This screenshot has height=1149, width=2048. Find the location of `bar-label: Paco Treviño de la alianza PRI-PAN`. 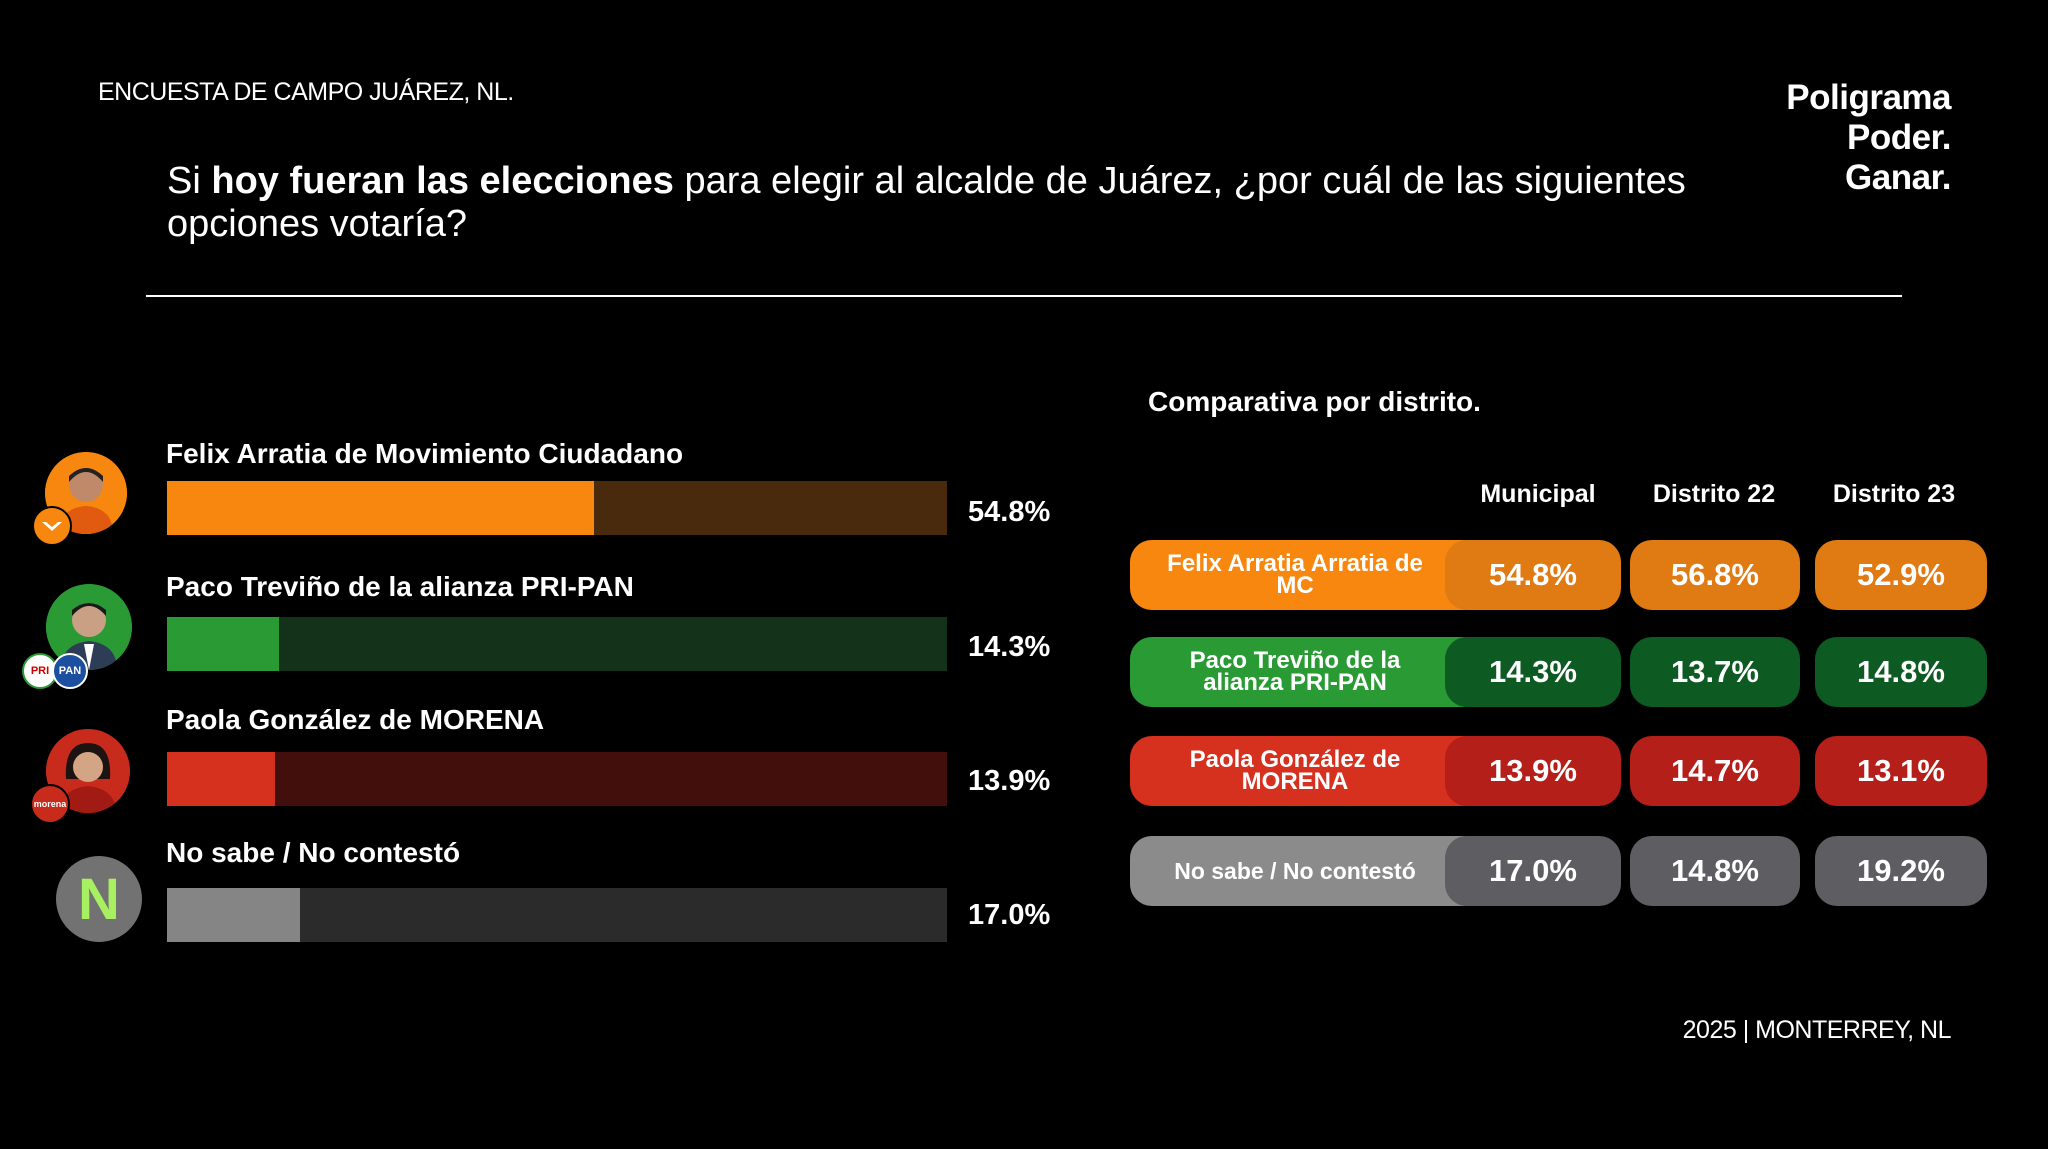

bar-label: Paco Treviño de la alianza PRI-PAN is located at coordinates (400, 586).